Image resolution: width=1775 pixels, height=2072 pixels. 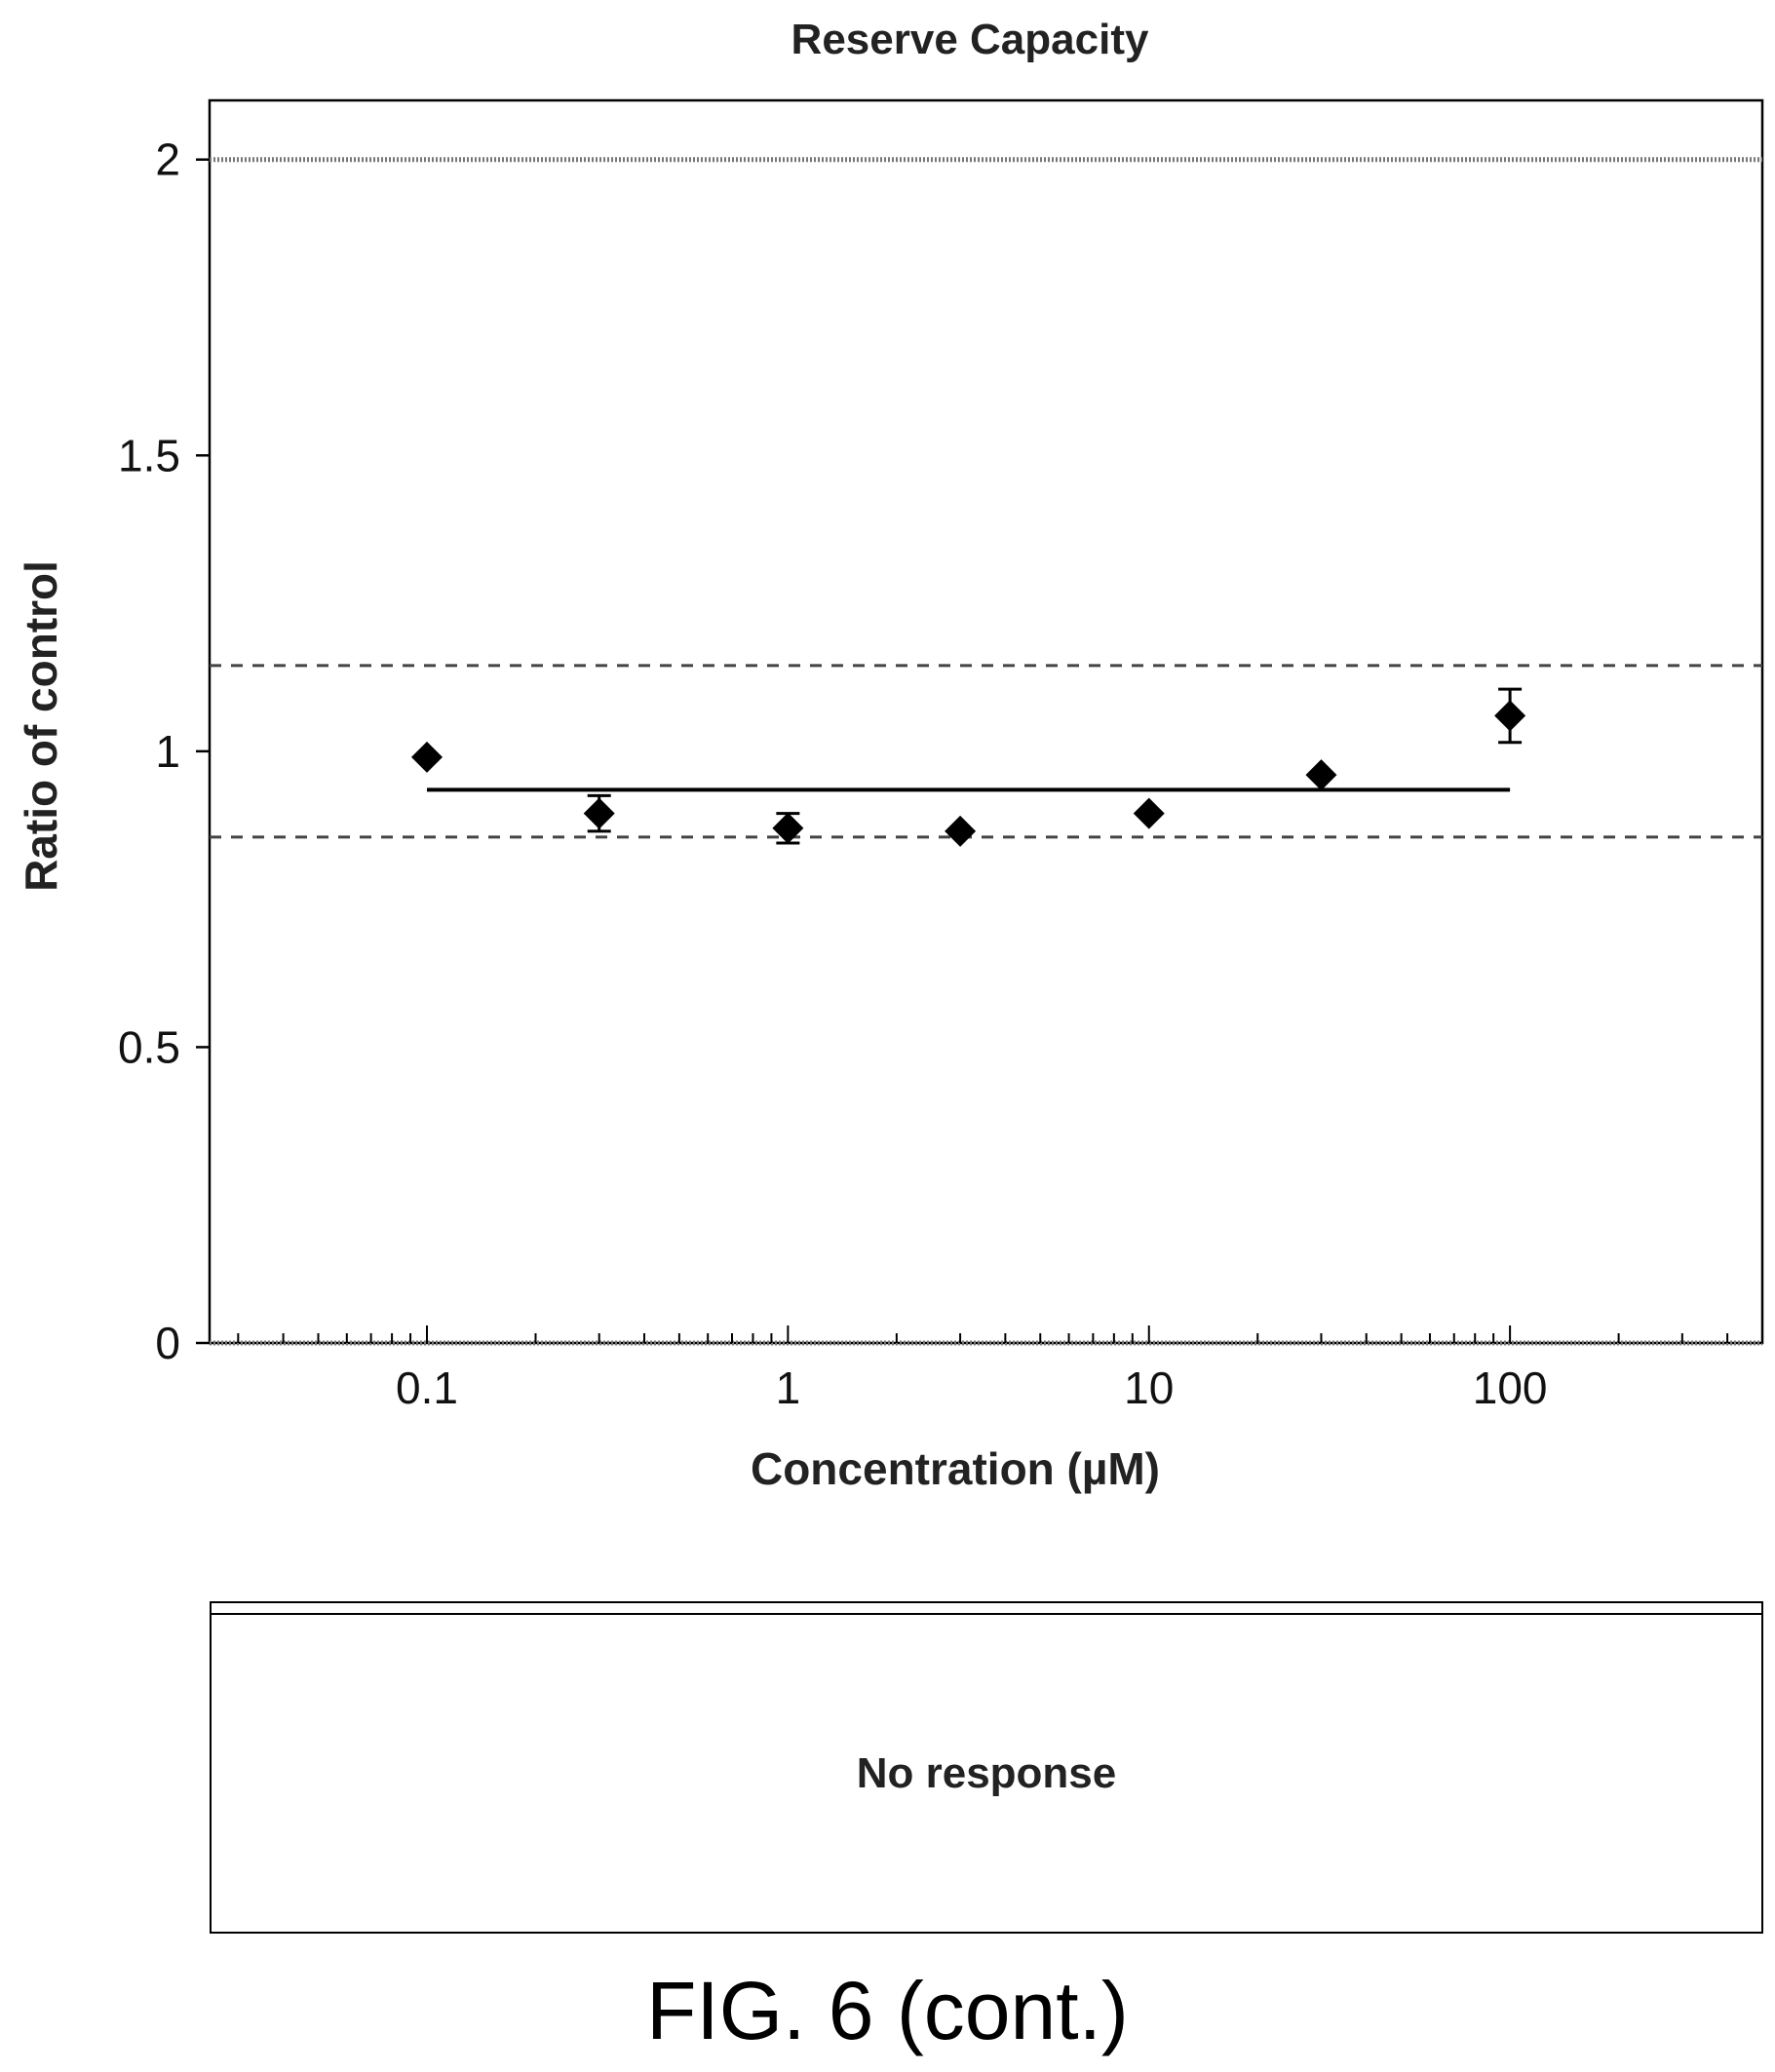 What do you see at coordinates (956, 1468) in the screenshot?
I see `x-axis-label: Concentration (µM)` at bounding box center [956, 1468].